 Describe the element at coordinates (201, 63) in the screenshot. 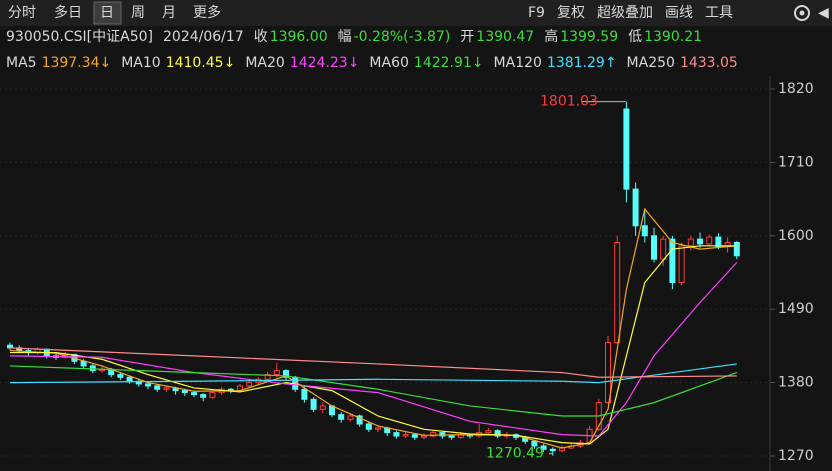

I see `legend-value: 1410.45↓` at that location.